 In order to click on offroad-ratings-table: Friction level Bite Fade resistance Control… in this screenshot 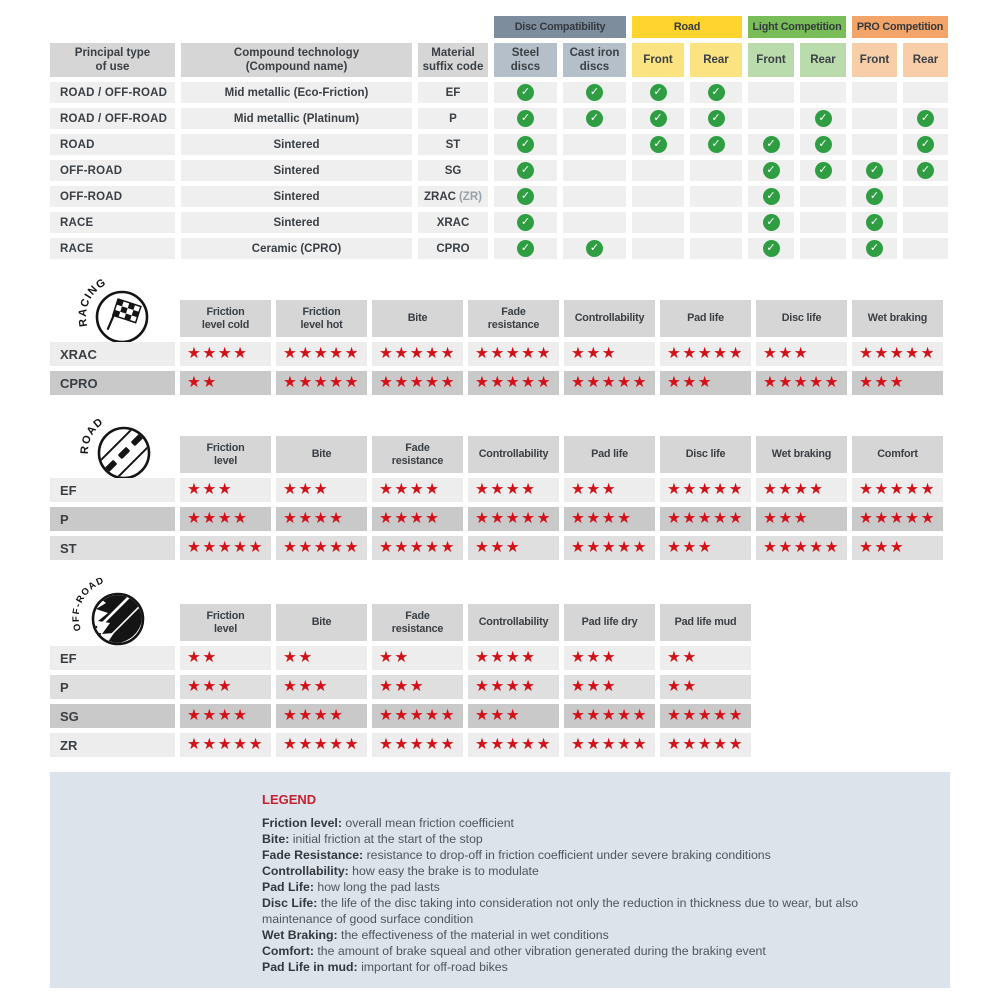, I will do `click(400, 680)`.